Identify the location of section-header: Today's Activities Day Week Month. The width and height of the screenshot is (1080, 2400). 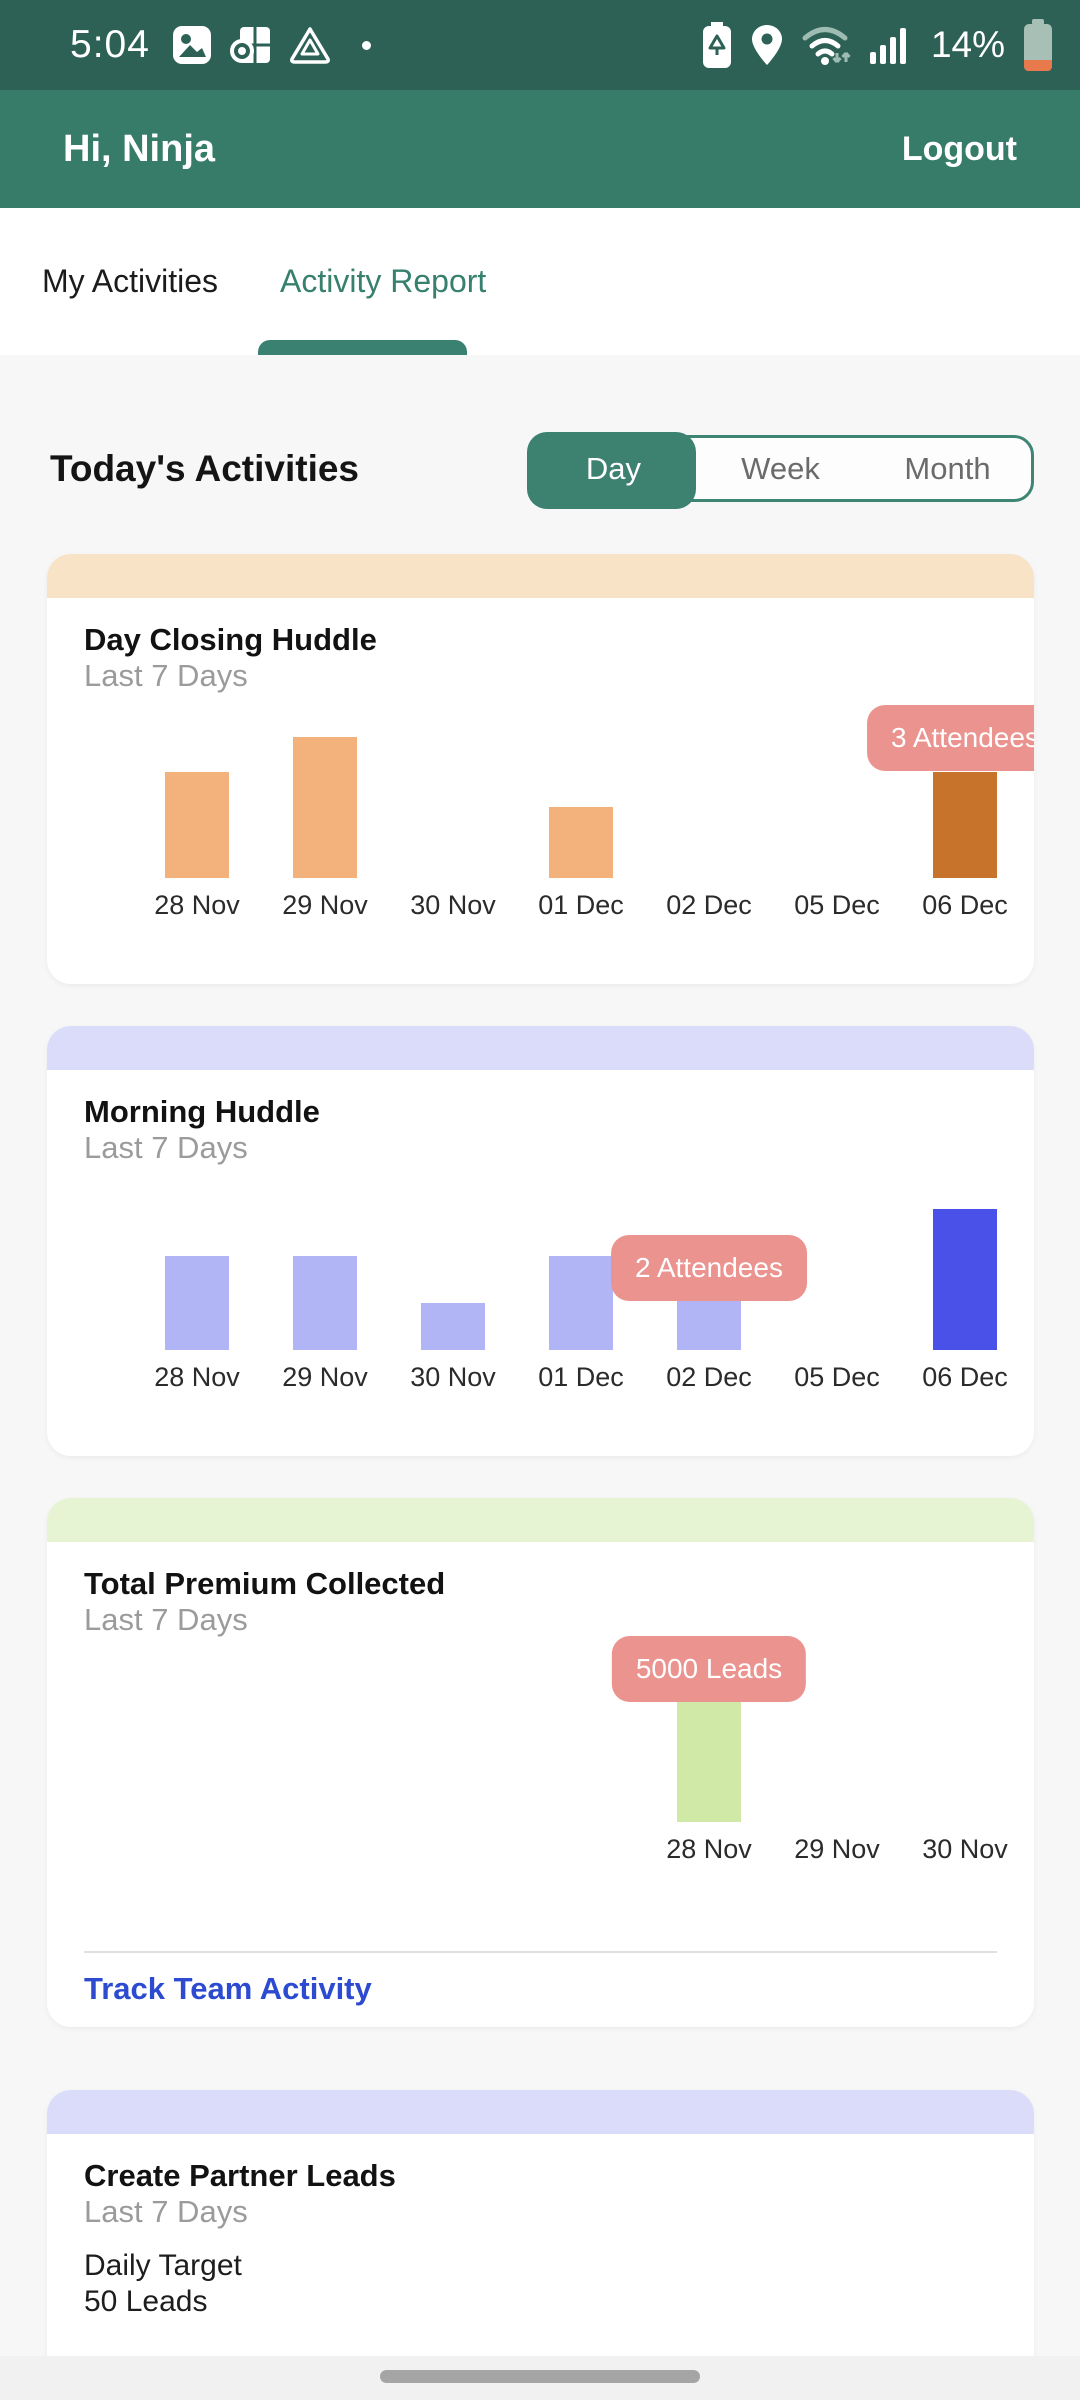
(540, 454).